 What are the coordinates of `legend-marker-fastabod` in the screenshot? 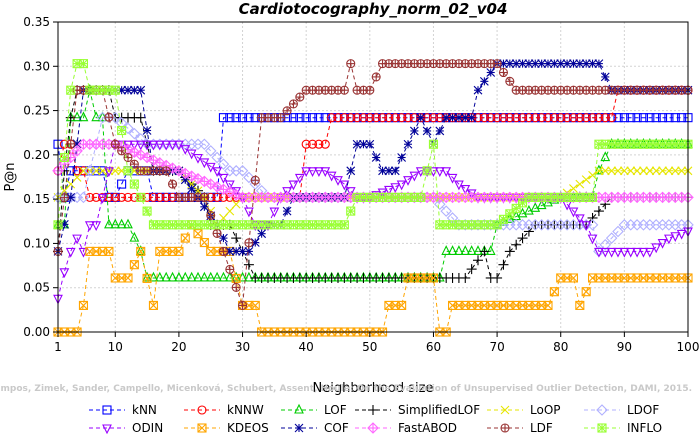 It's located at (373, 428).